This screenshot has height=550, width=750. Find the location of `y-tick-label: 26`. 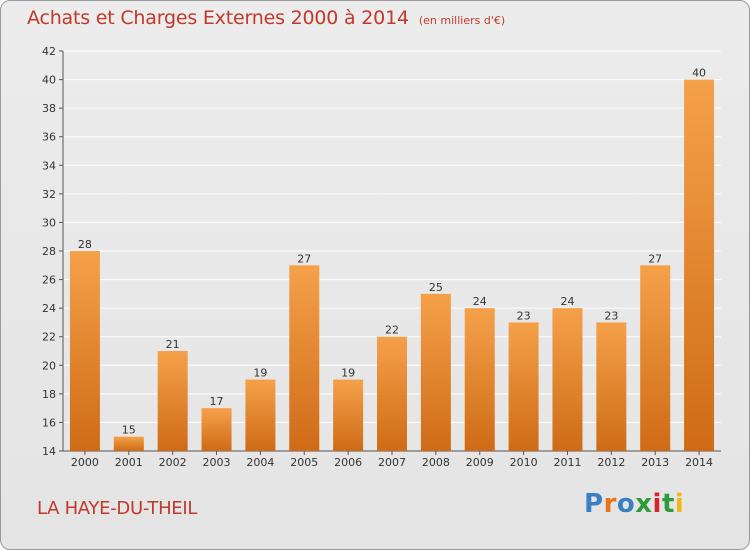

y-tick-label: 26 is located at coordinates (49, 280).